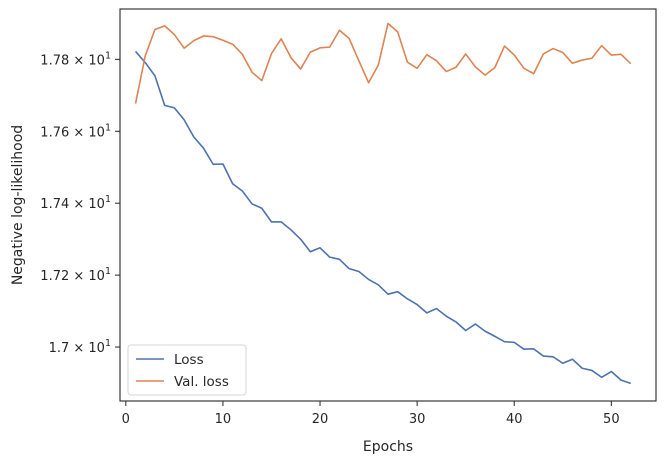  What do you see at coordinates (189, 360) in the screenshot?
I see `legend-label: Loss` at bounding box center [189, 360].